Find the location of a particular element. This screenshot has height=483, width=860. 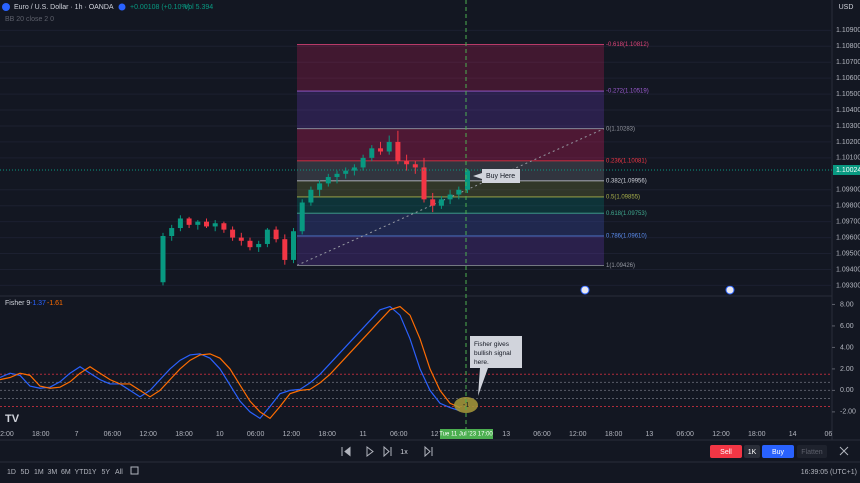

speed: 1x is located at coordinates (404, 452).